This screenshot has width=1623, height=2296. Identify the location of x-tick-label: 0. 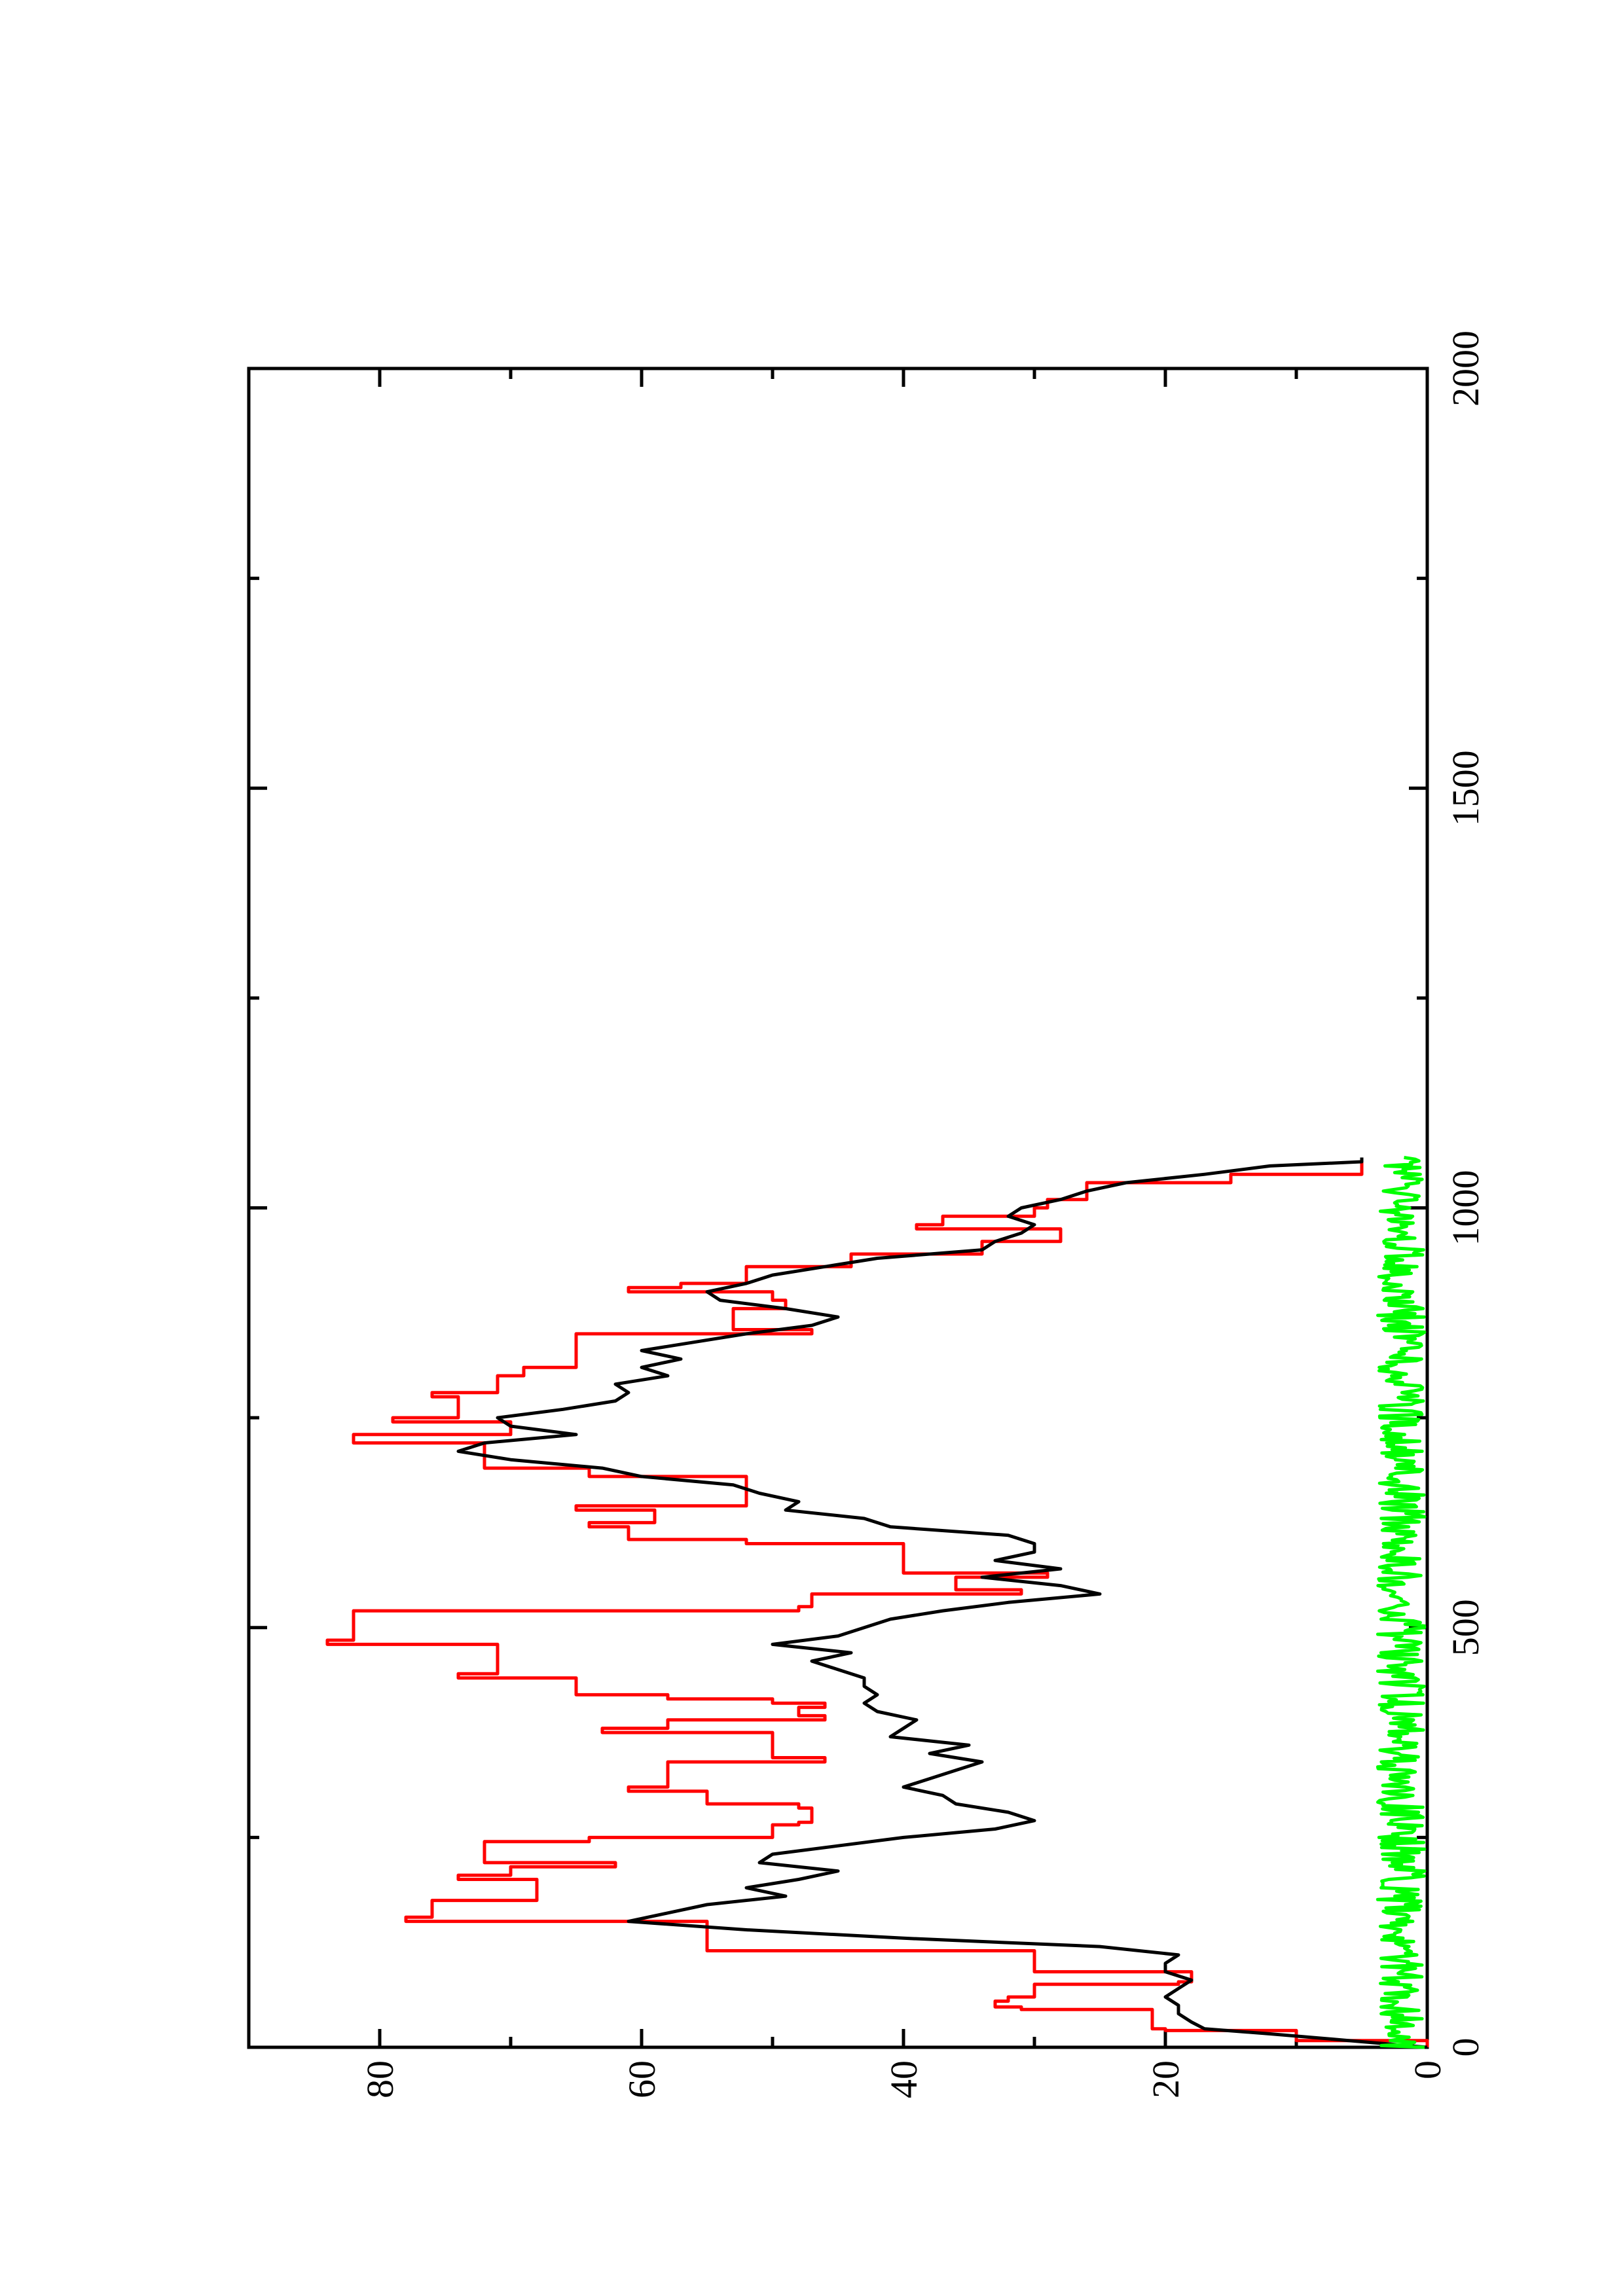
(1465, 2047).